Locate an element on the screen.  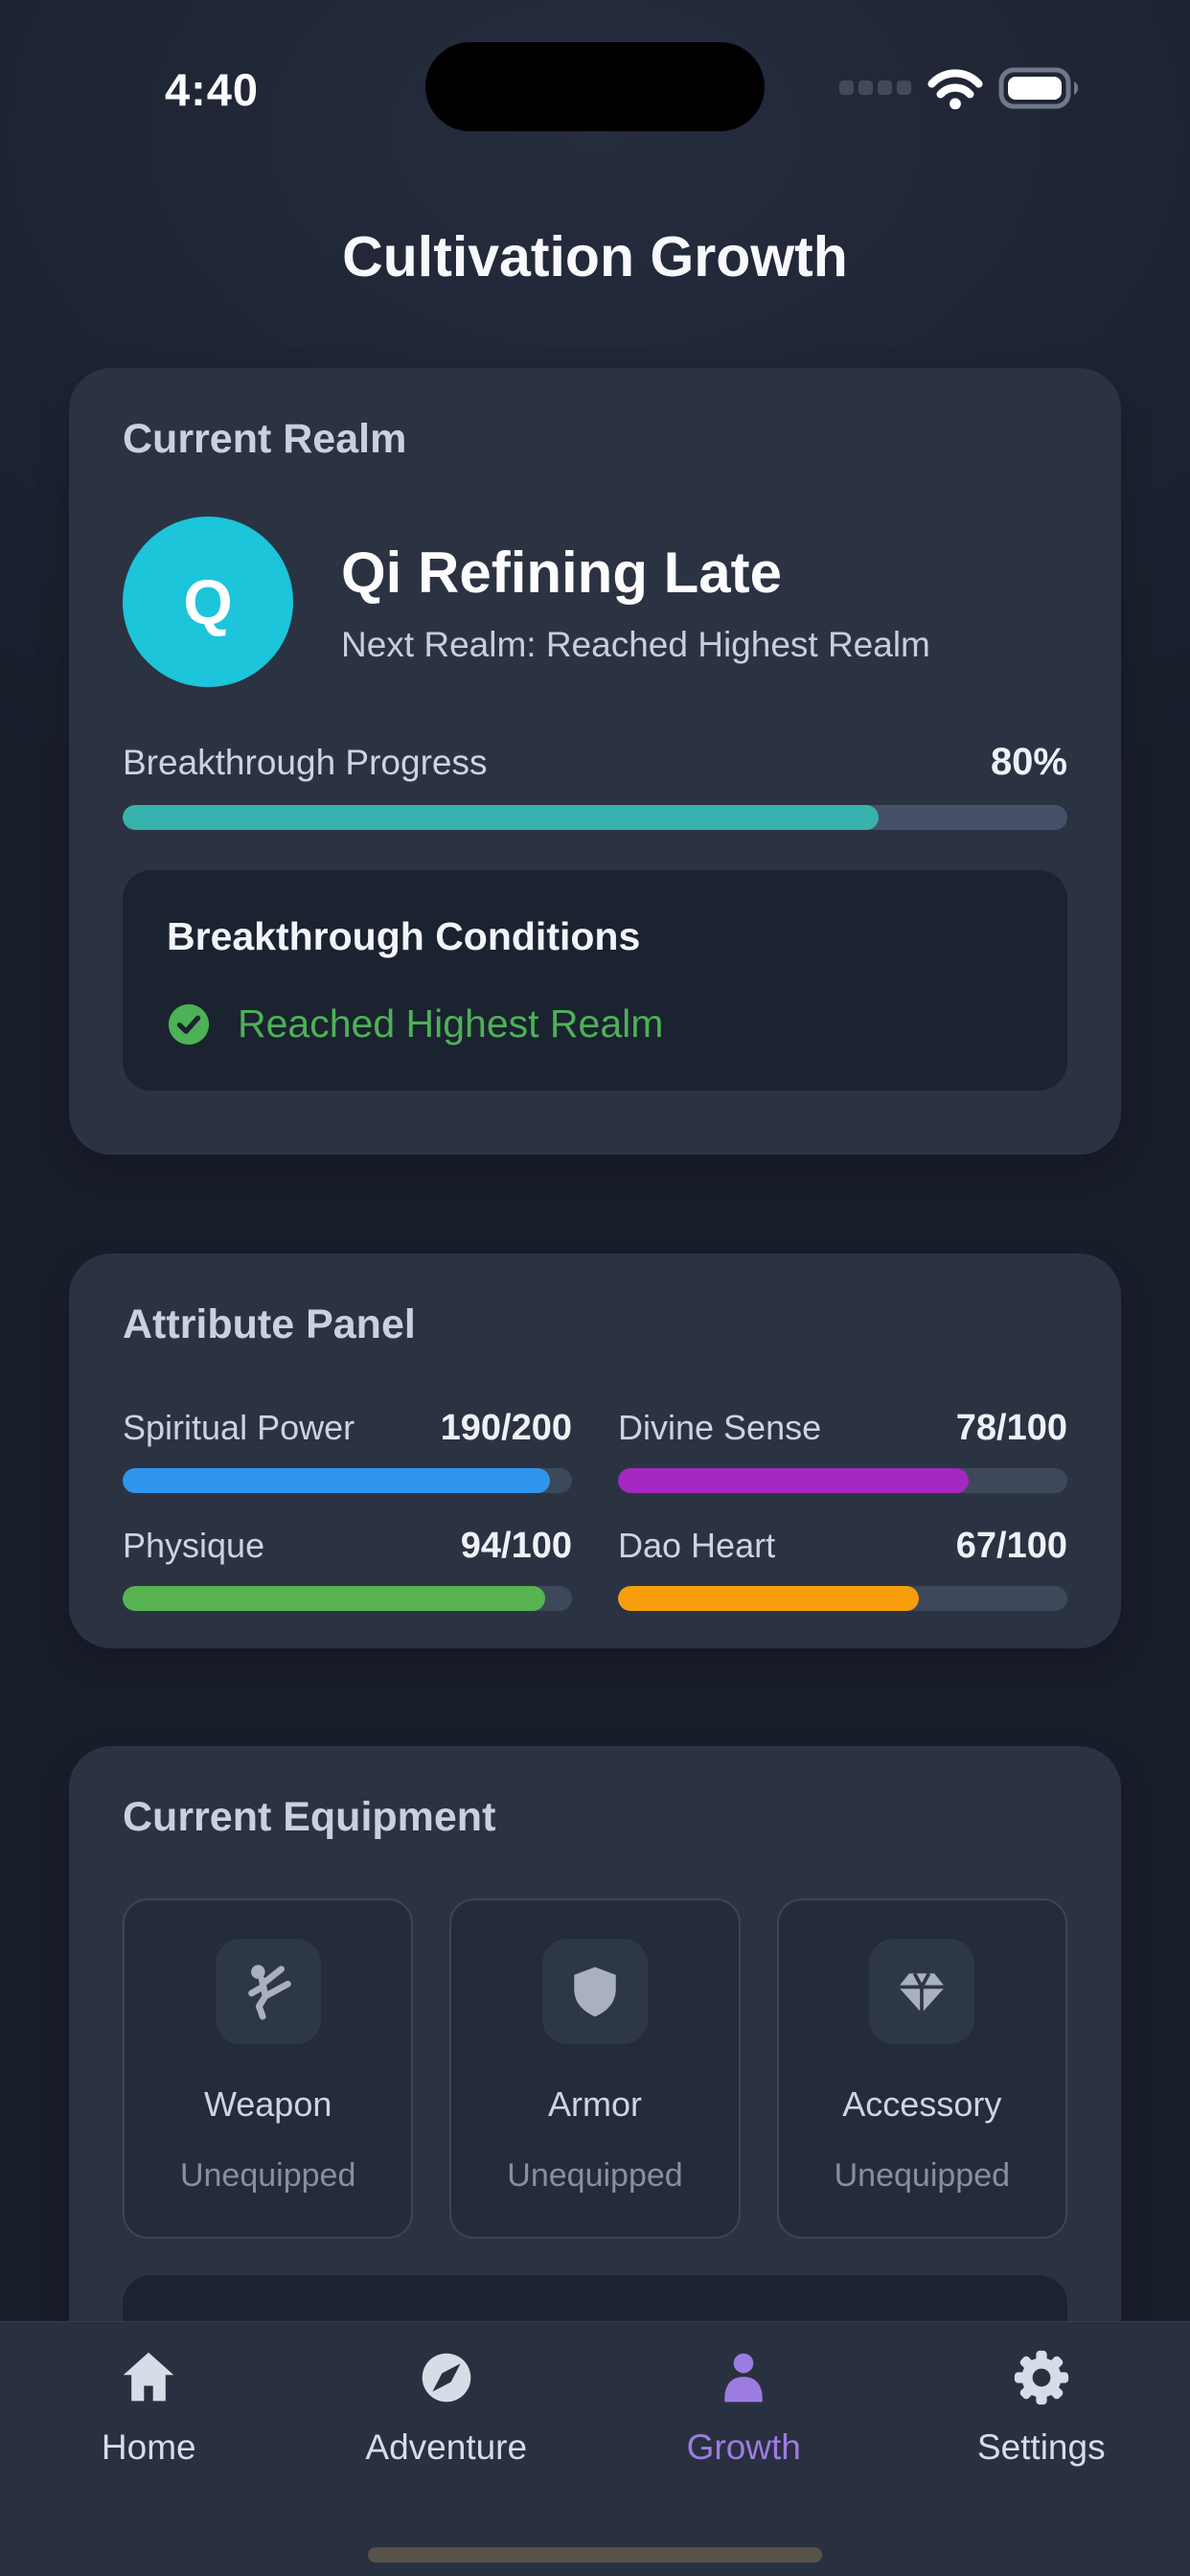
equipment-slot-armor: Armor Unequipped is located at coordinates (595, 2068).